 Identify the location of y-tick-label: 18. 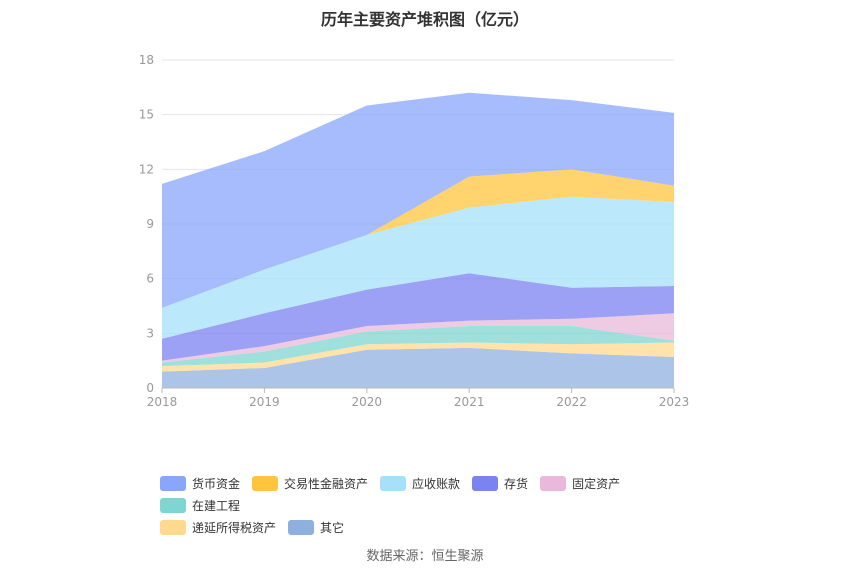
(146, 60).